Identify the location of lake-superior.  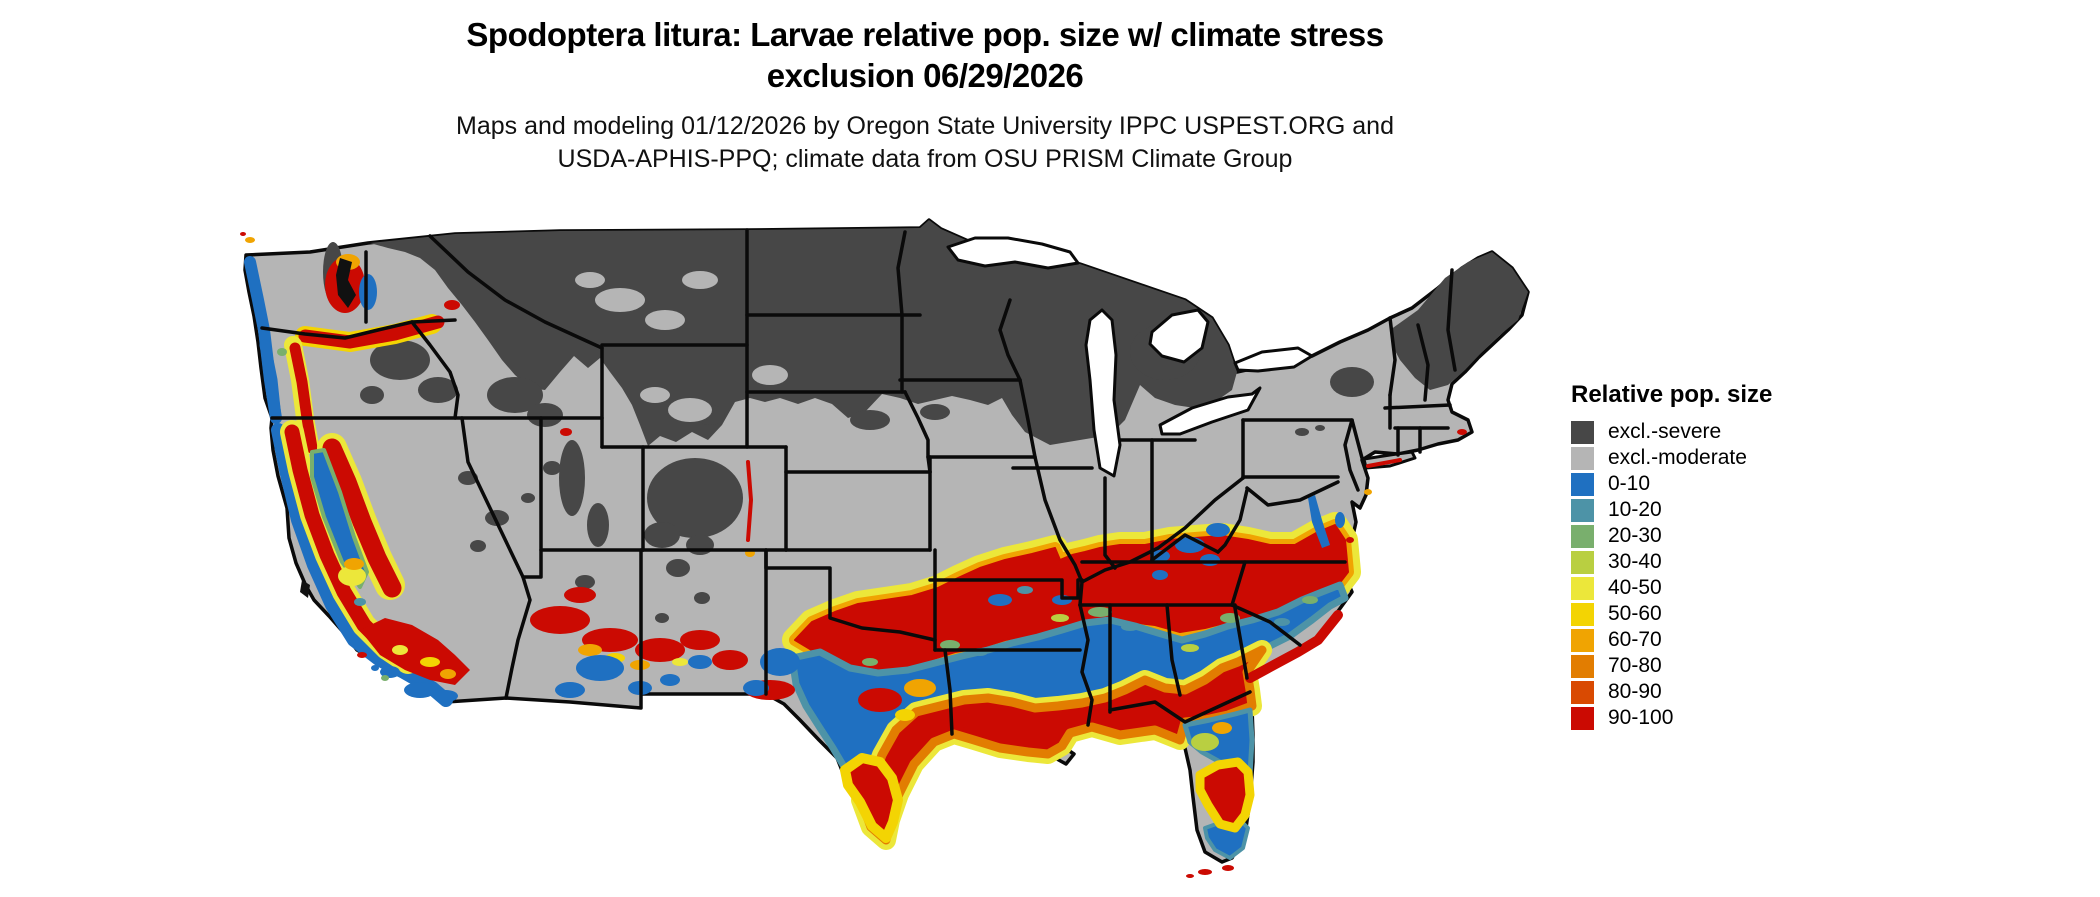
(1013, 253).